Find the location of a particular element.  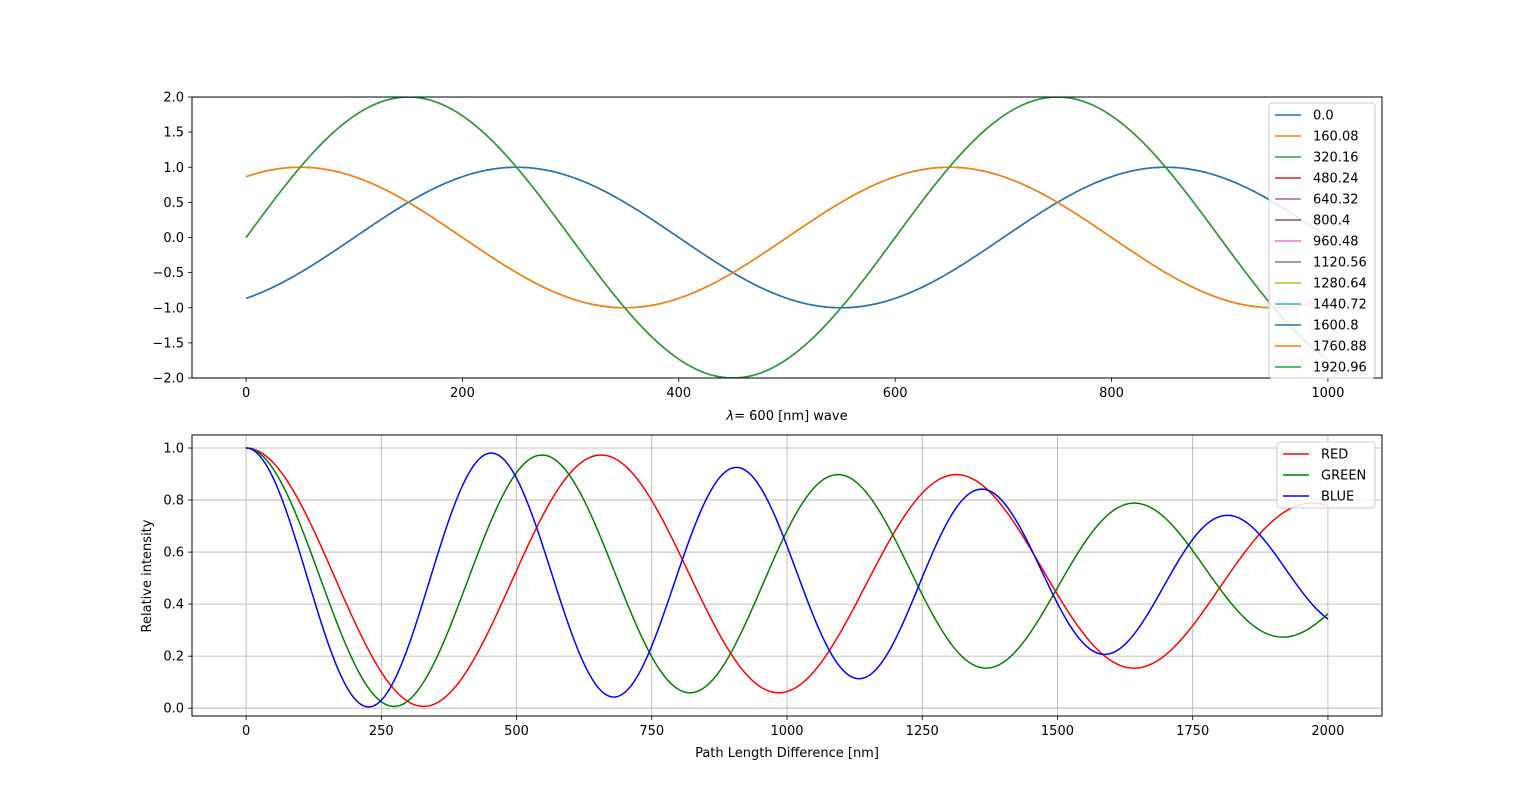

intensity-legend-box is located at coordinates (1326, 475).